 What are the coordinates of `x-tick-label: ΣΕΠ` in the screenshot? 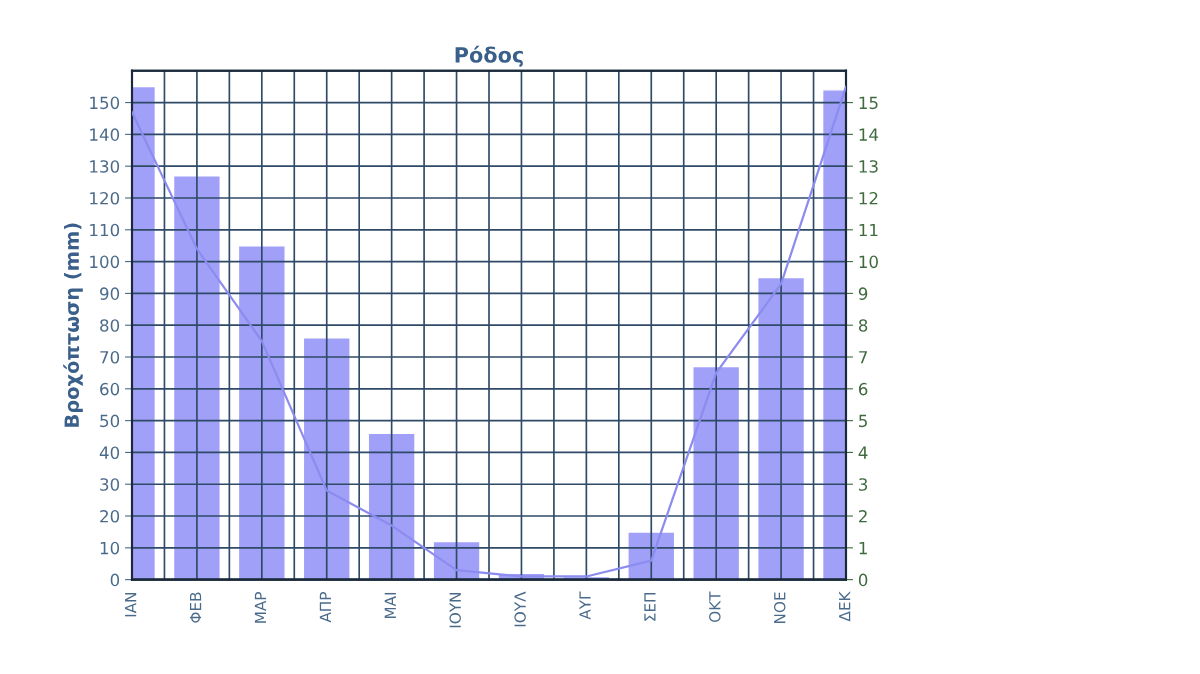 It's located at (650, 606).